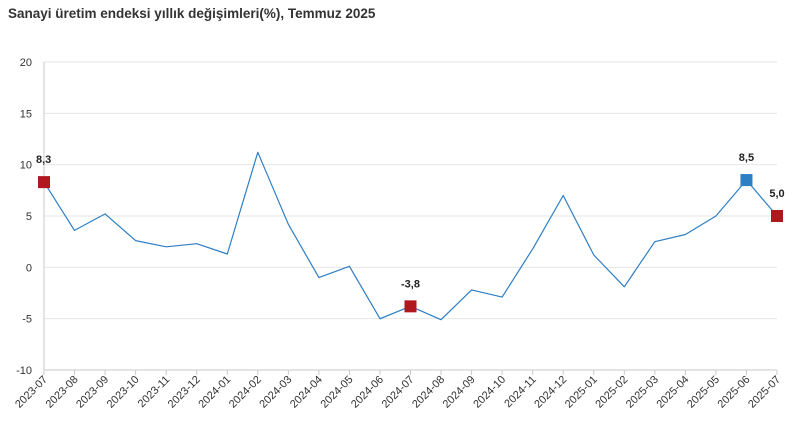  Describe the element at coordinates (672, 392) in the screenshot. I see `x-tick-label: 2025-04` at that location.